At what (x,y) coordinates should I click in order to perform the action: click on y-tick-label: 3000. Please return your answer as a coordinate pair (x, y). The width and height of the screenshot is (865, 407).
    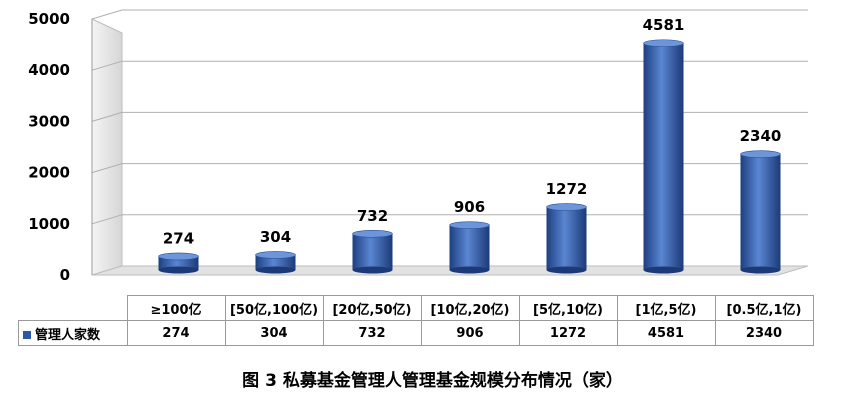
    Looking at the image, I should click on (49, 121).